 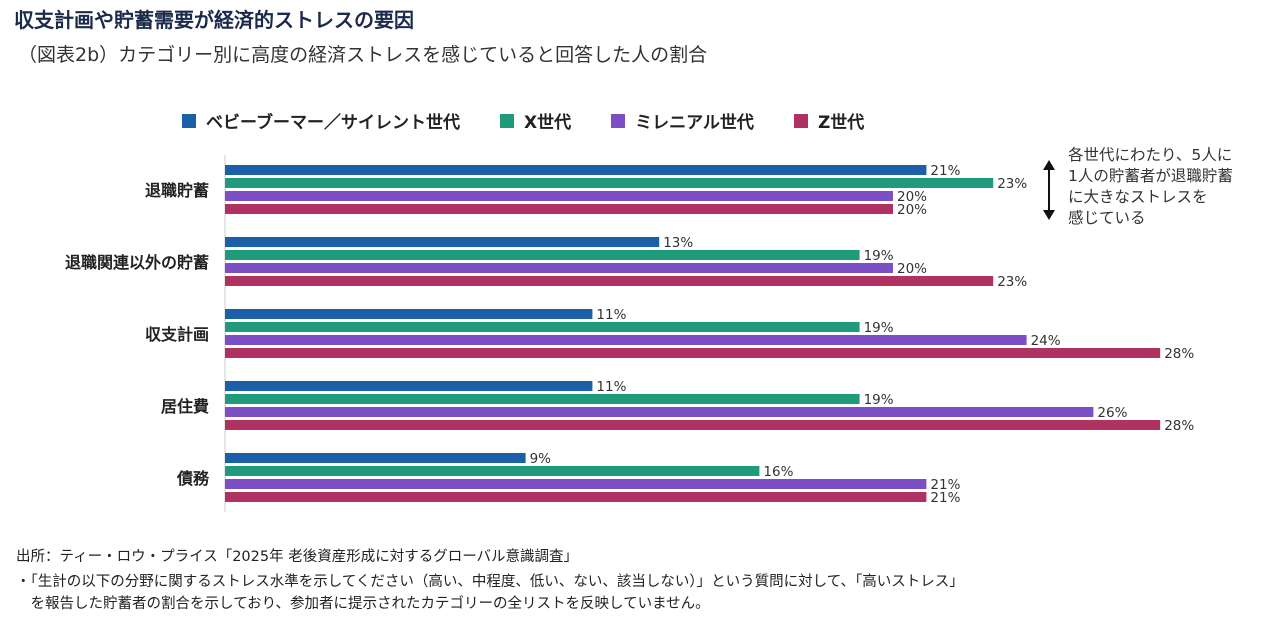 I want to click on legend-label: X世代, so click(x=547, y=123).